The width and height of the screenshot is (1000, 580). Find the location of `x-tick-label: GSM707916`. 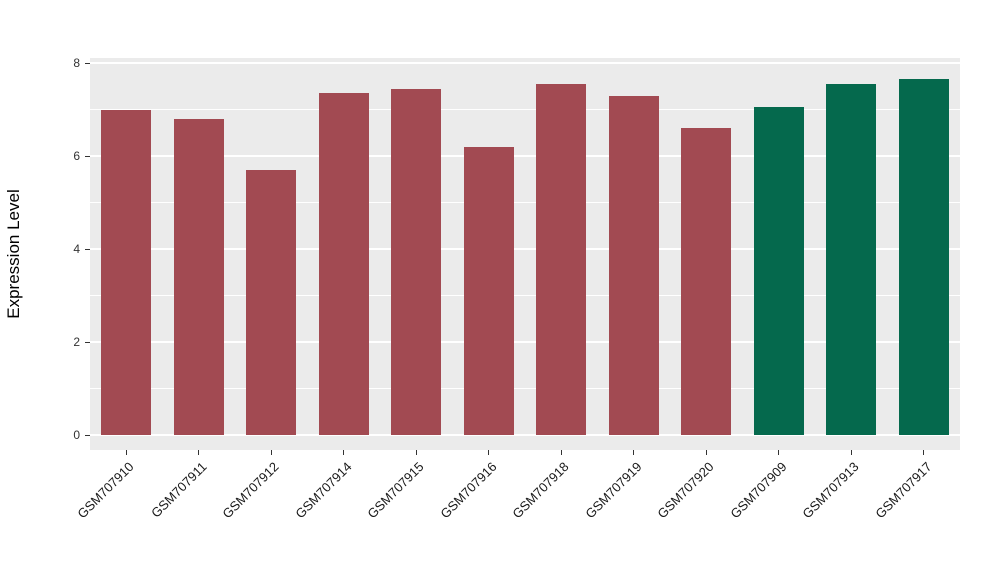

x-tick-label: GSM707916 is located at coordinates (468, 490).